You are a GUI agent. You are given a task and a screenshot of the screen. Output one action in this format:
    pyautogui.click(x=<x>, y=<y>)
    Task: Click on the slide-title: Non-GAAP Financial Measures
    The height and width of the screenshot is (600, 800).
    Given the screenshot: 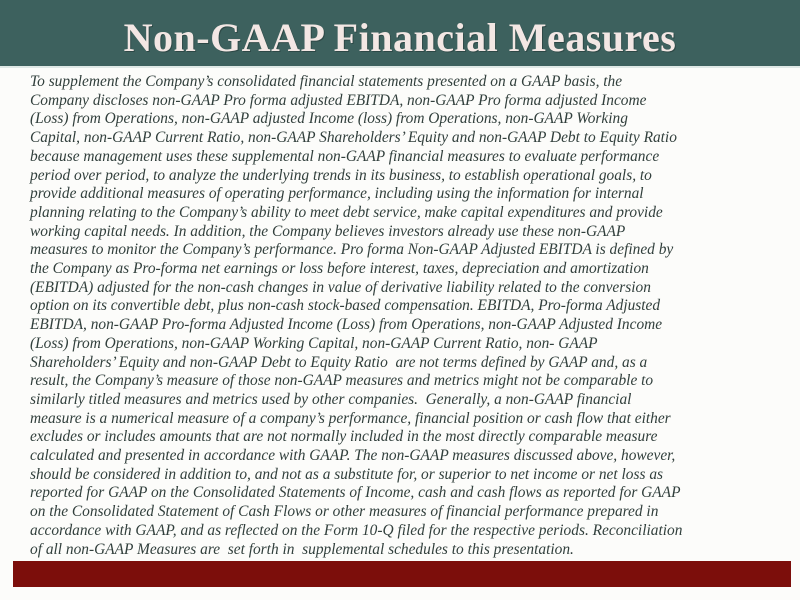 What is the action you would take?
    pyautogui.click(x=400, y=37)
    